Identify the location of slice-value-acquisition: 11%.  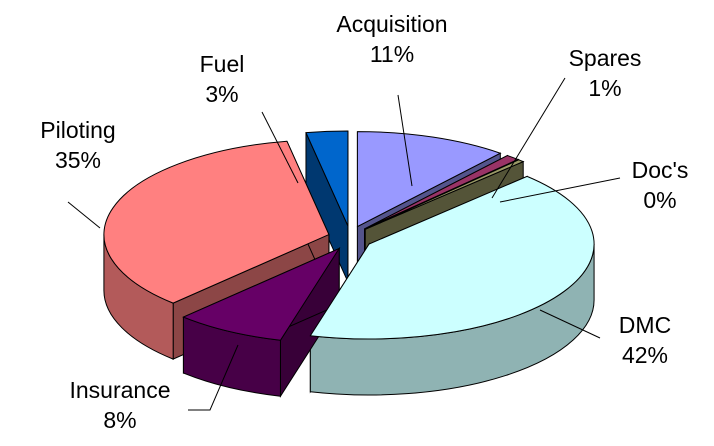
(392, 54).